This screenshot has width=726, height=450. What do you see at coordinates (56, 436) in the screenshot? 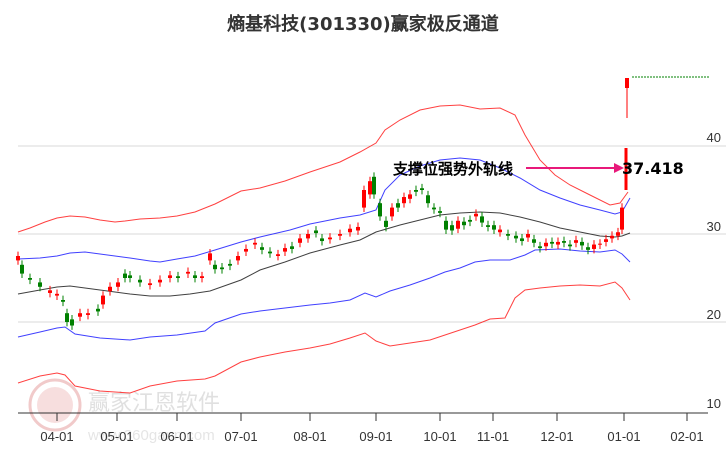
I see `x-tick-label: 04-01` at bounding box center [56, 436].